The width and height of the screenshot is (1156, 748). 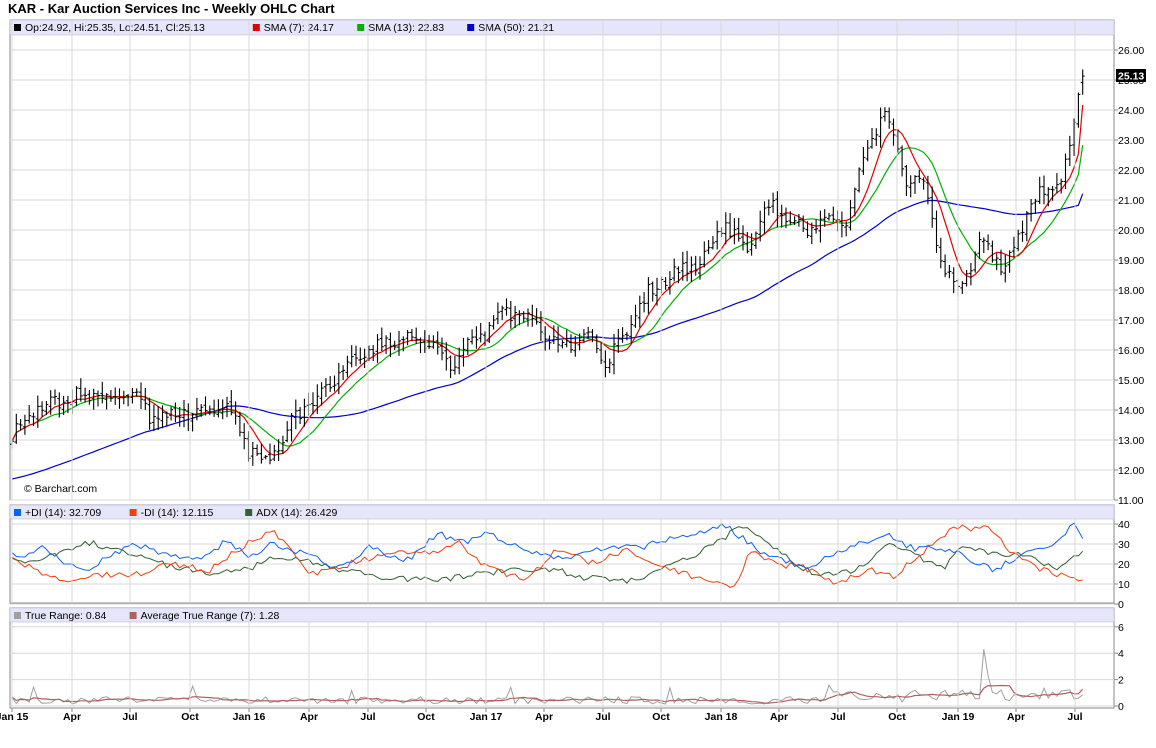 I want to click on x-tick-label: Jan 19, so click(x=958, y=717).